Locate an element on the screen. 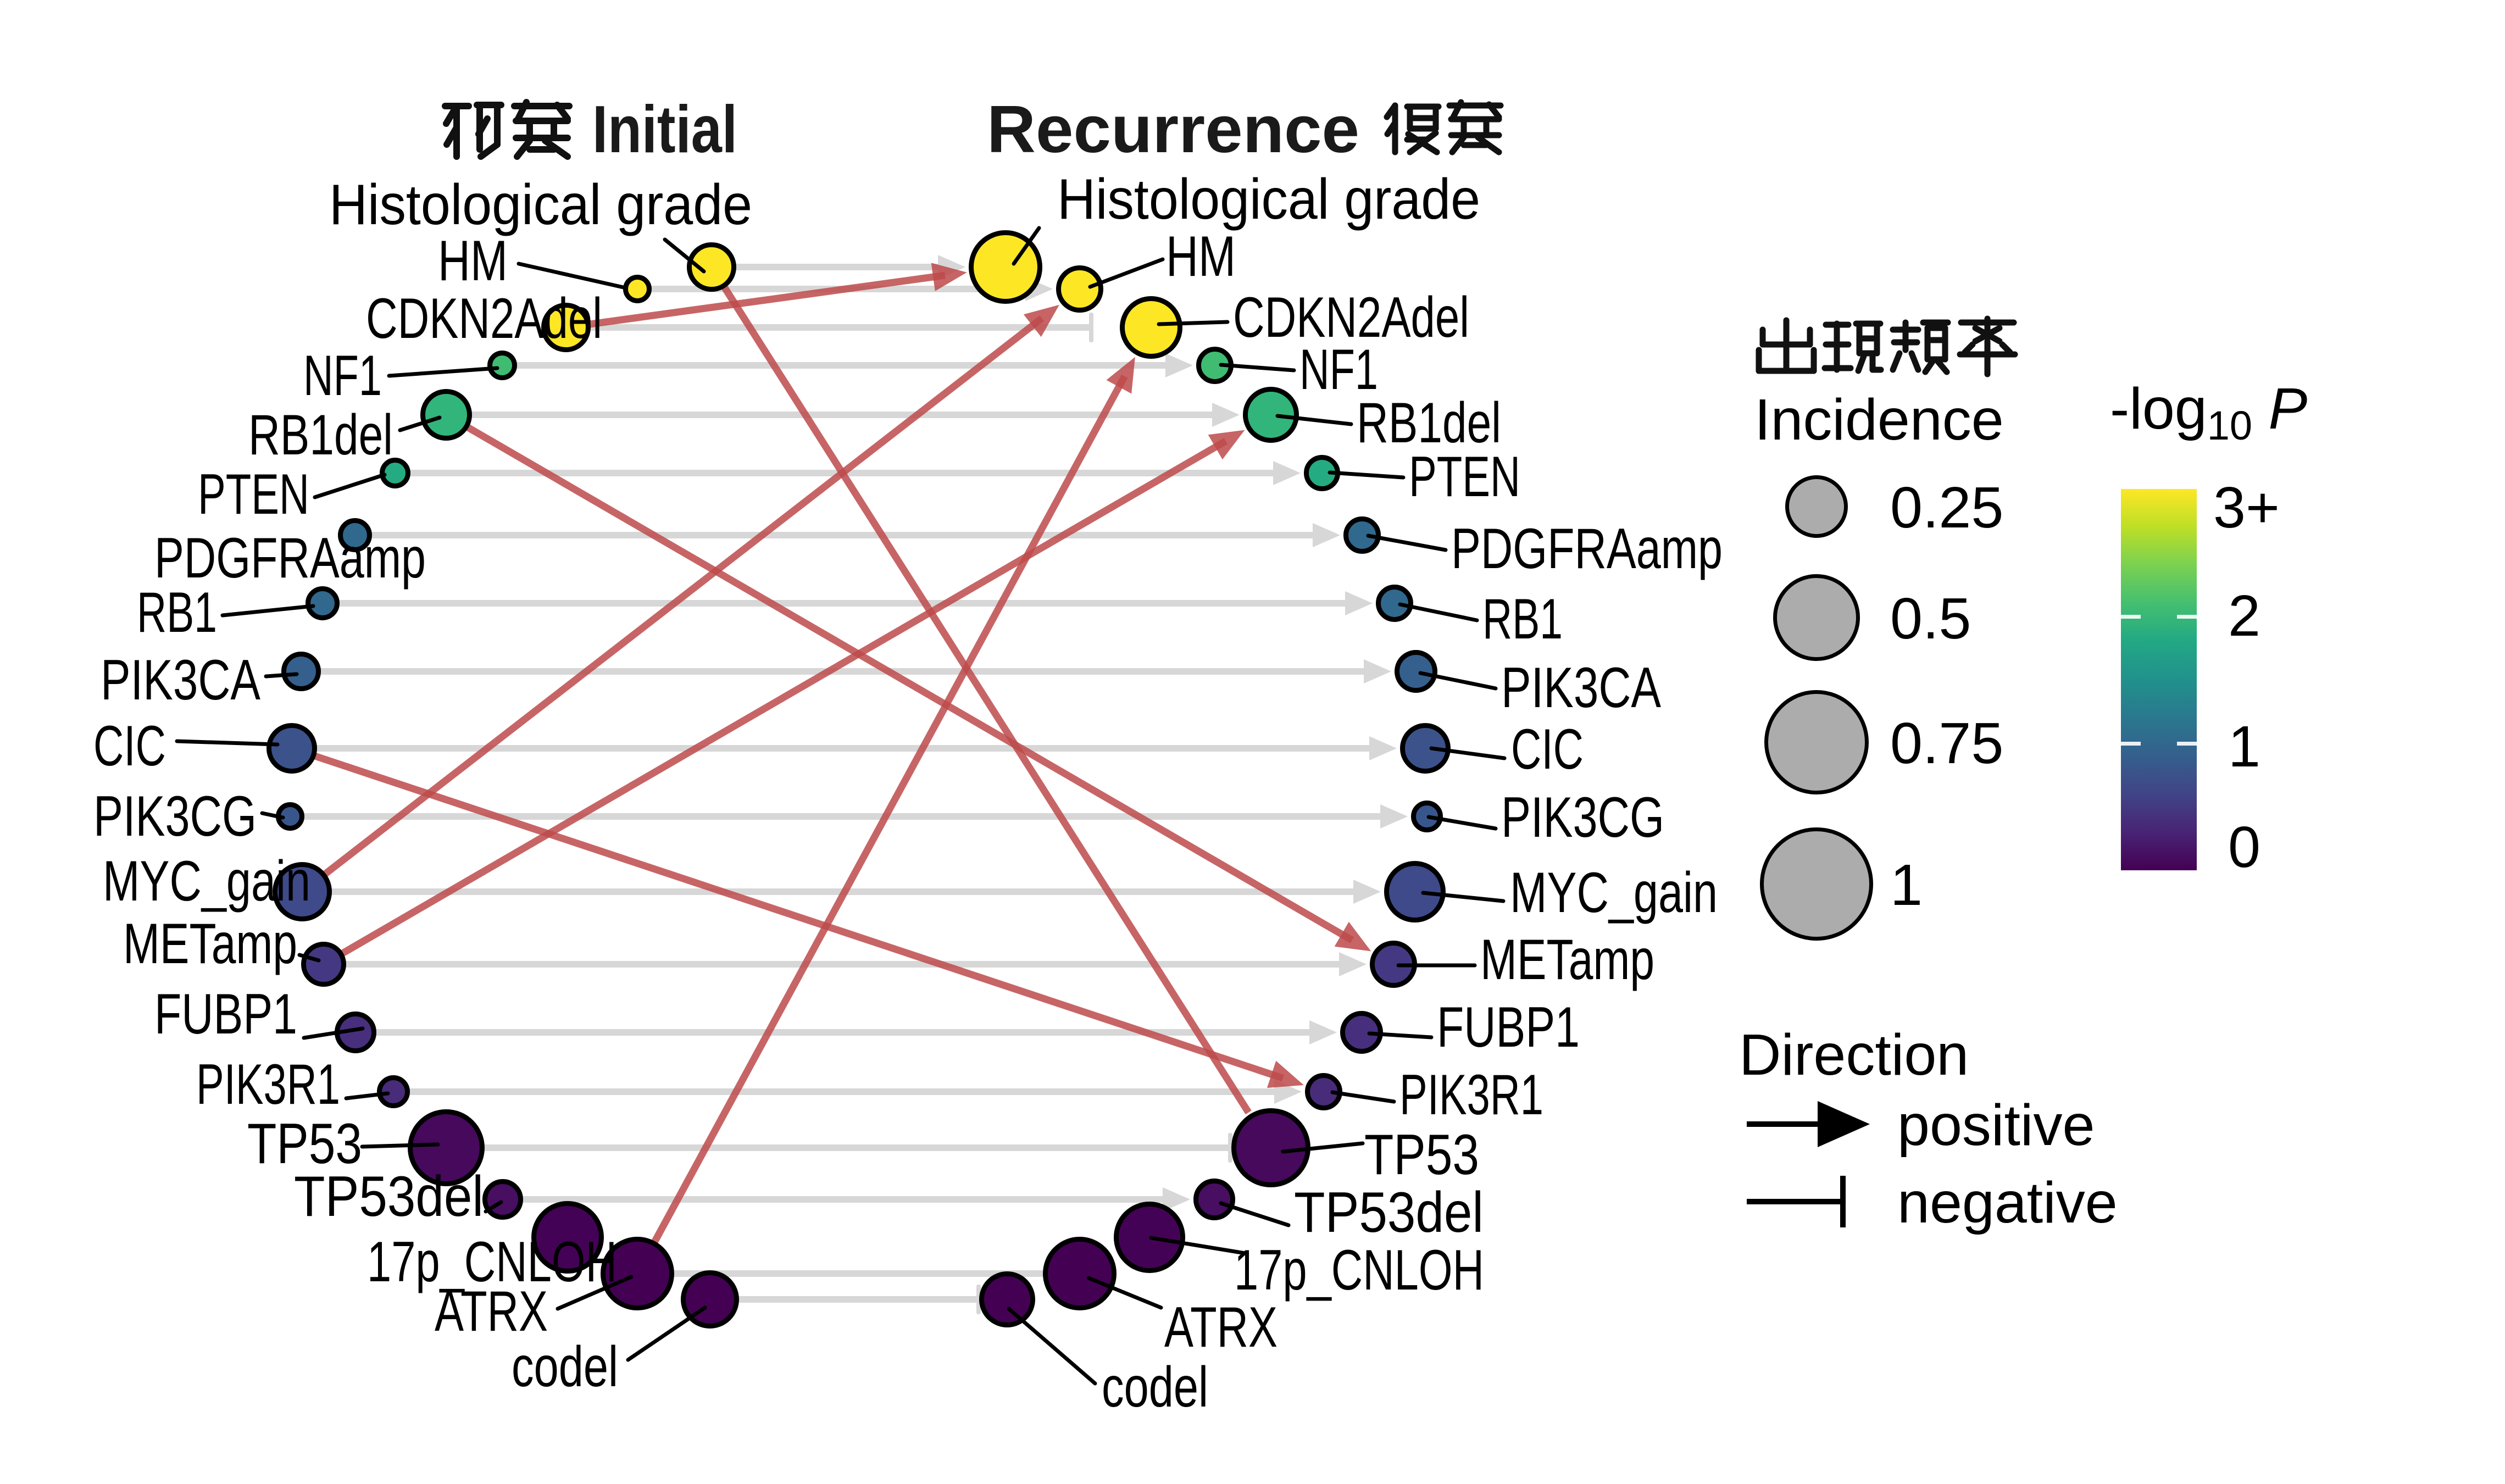  svg-text: Recurrence is located at coordinates (1173, 129).